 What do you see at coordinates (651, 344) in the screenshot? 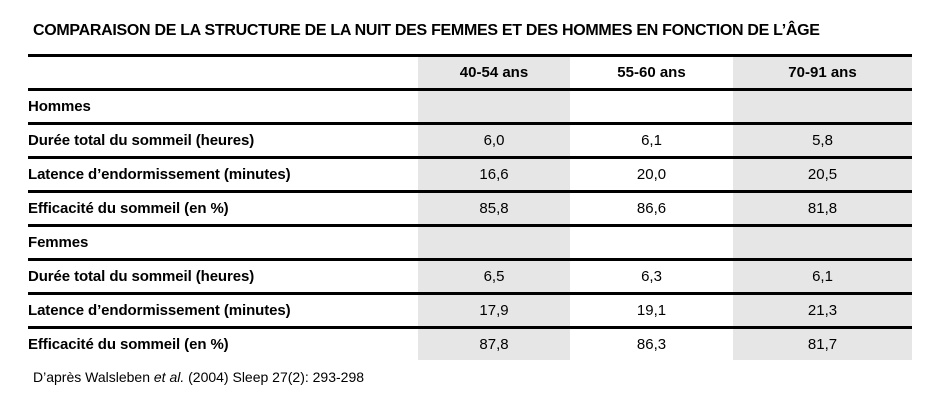
I see `value-cell: 86,3` at bounding box center [651, 344].